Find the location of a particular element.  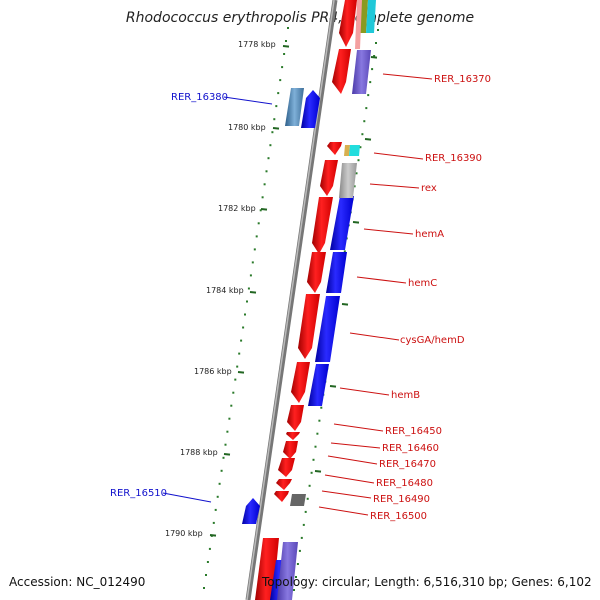

scale-left is located at coordinates (246, 308).